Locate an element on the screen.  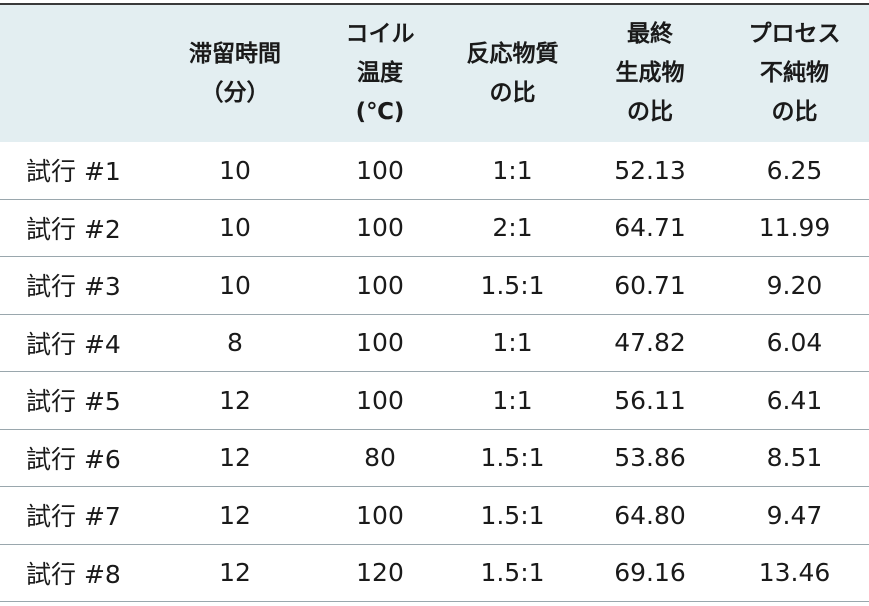
row-label: 試行 #3 is located at coordinates (77, 285).